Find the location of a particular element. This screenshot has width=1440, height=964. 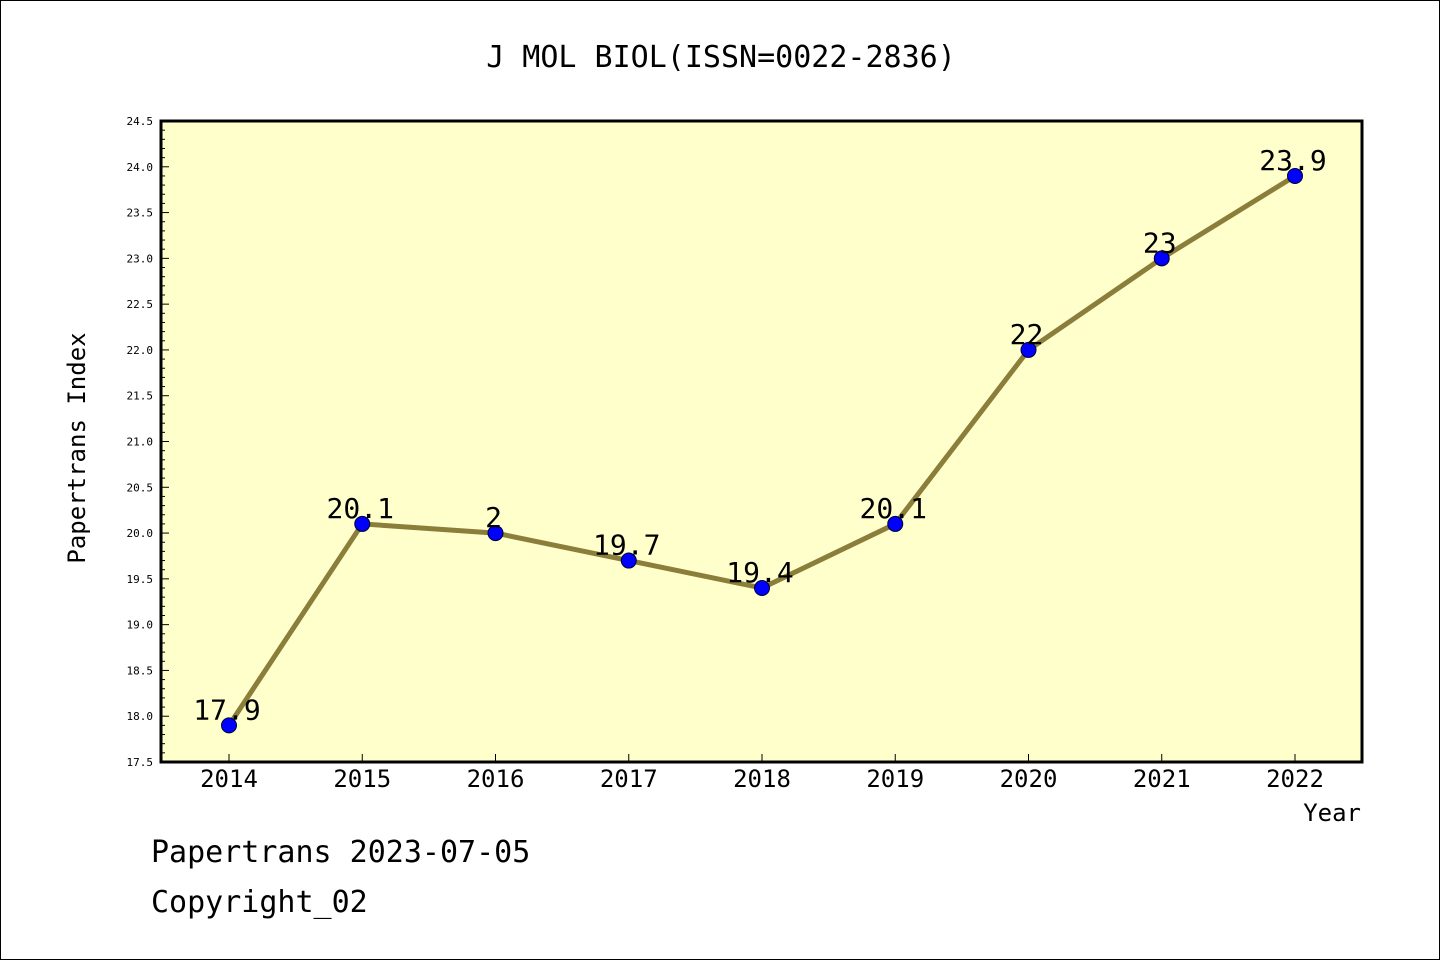

y-tick-label: 19.0 is located at coordinates (140, 625).